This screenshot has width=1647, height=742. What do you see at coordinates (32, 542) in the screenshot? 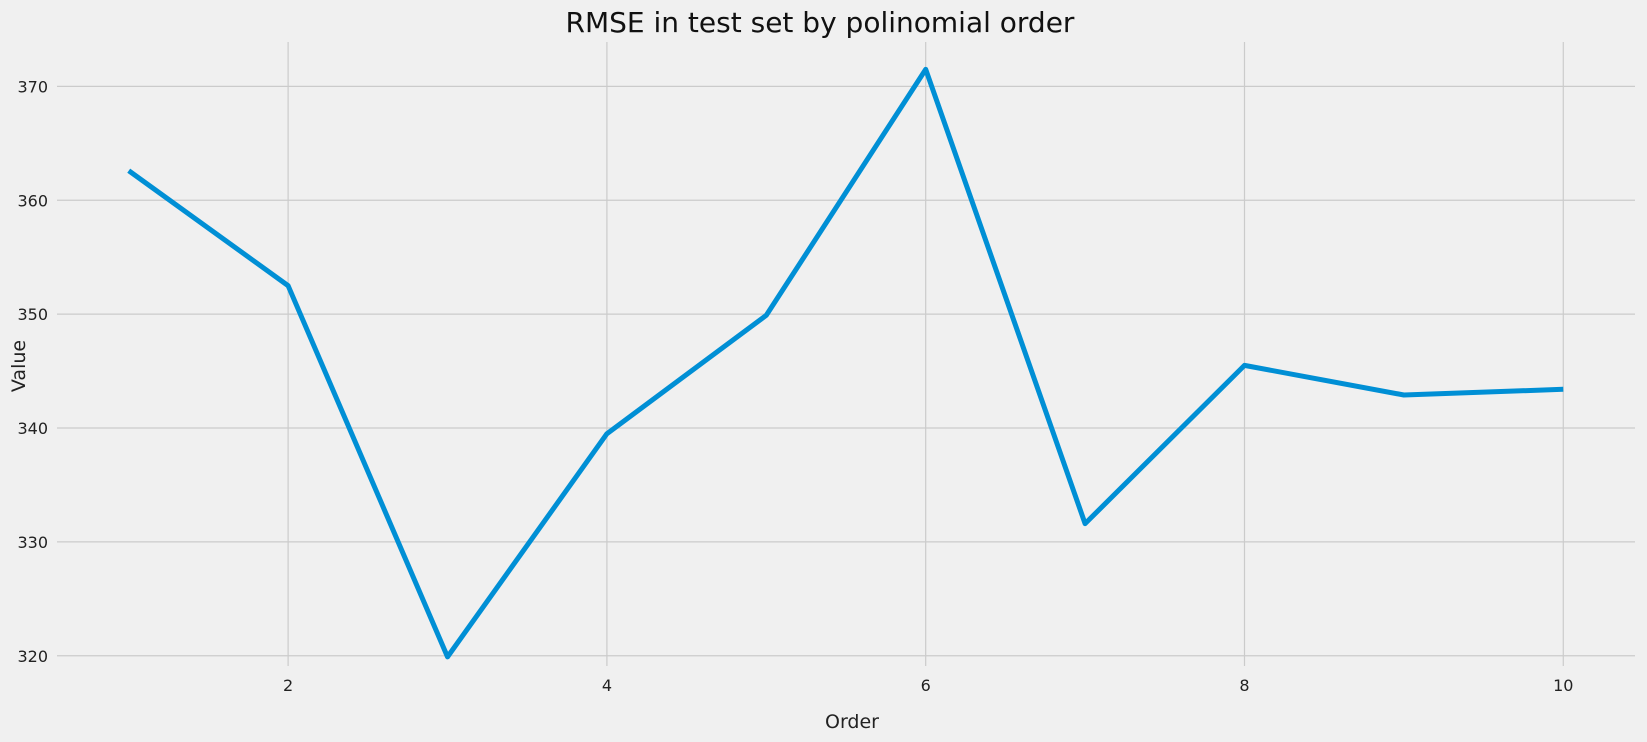
I see `y-tick-label: 330` at bounding box center [32, 542].